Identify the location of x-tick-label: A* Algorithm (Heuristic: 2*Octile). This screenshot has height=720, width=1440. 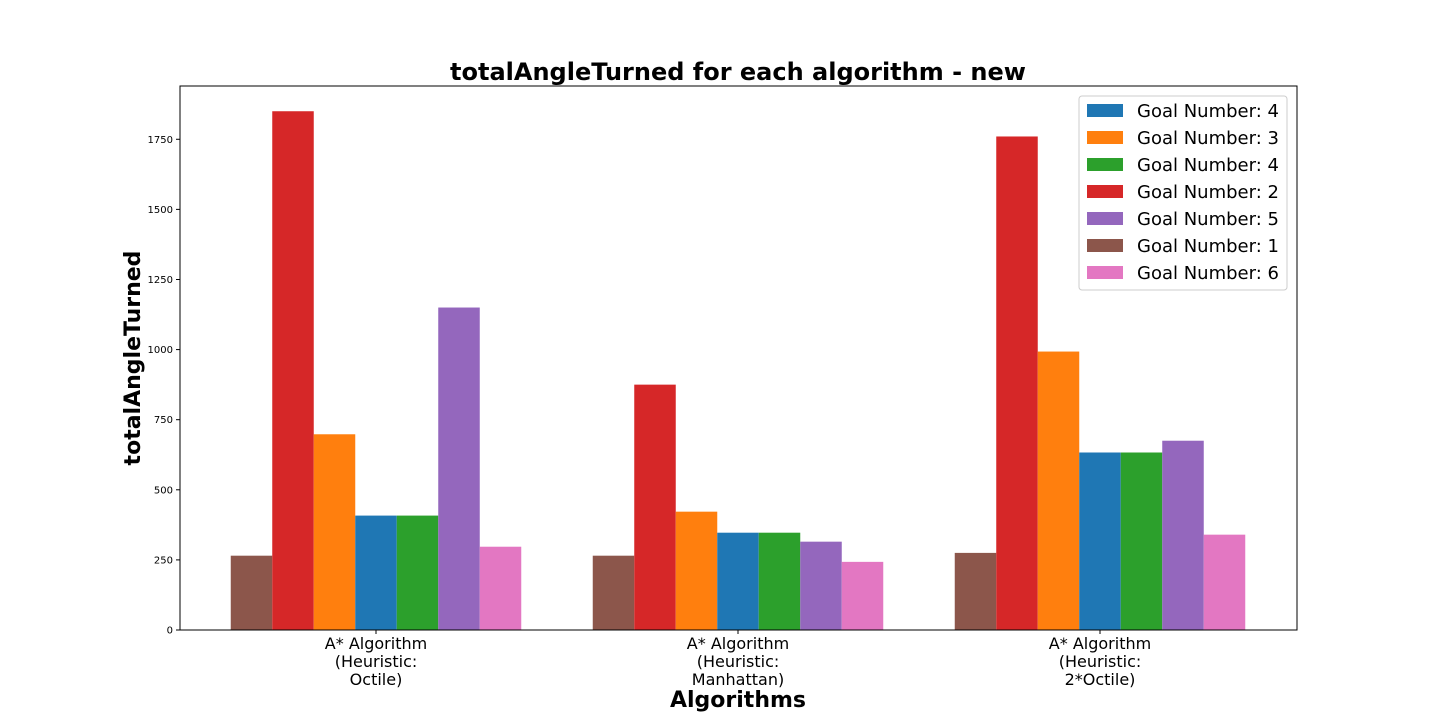
(1100, 661).